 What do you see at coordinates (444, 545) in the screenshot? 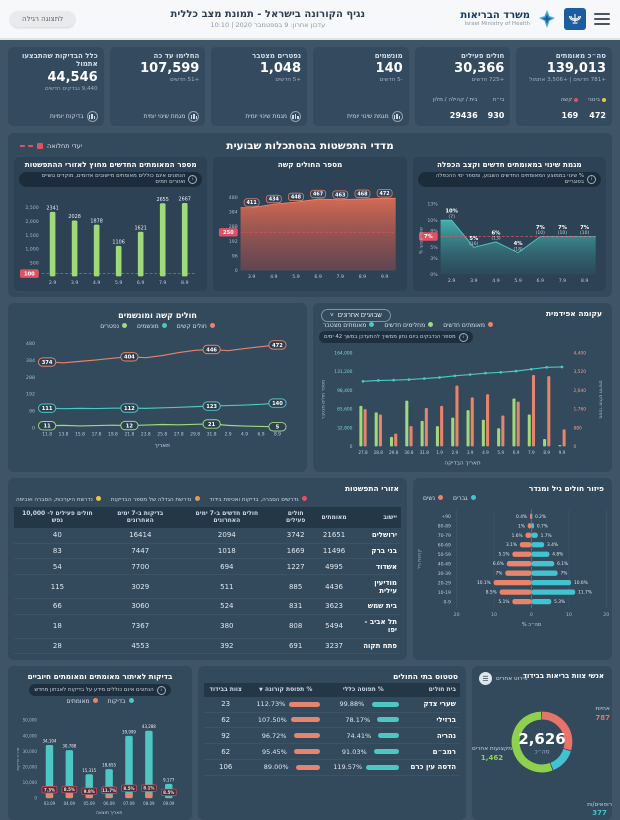
I see `svg-text: 60-69` at bounding box center [444, 545].